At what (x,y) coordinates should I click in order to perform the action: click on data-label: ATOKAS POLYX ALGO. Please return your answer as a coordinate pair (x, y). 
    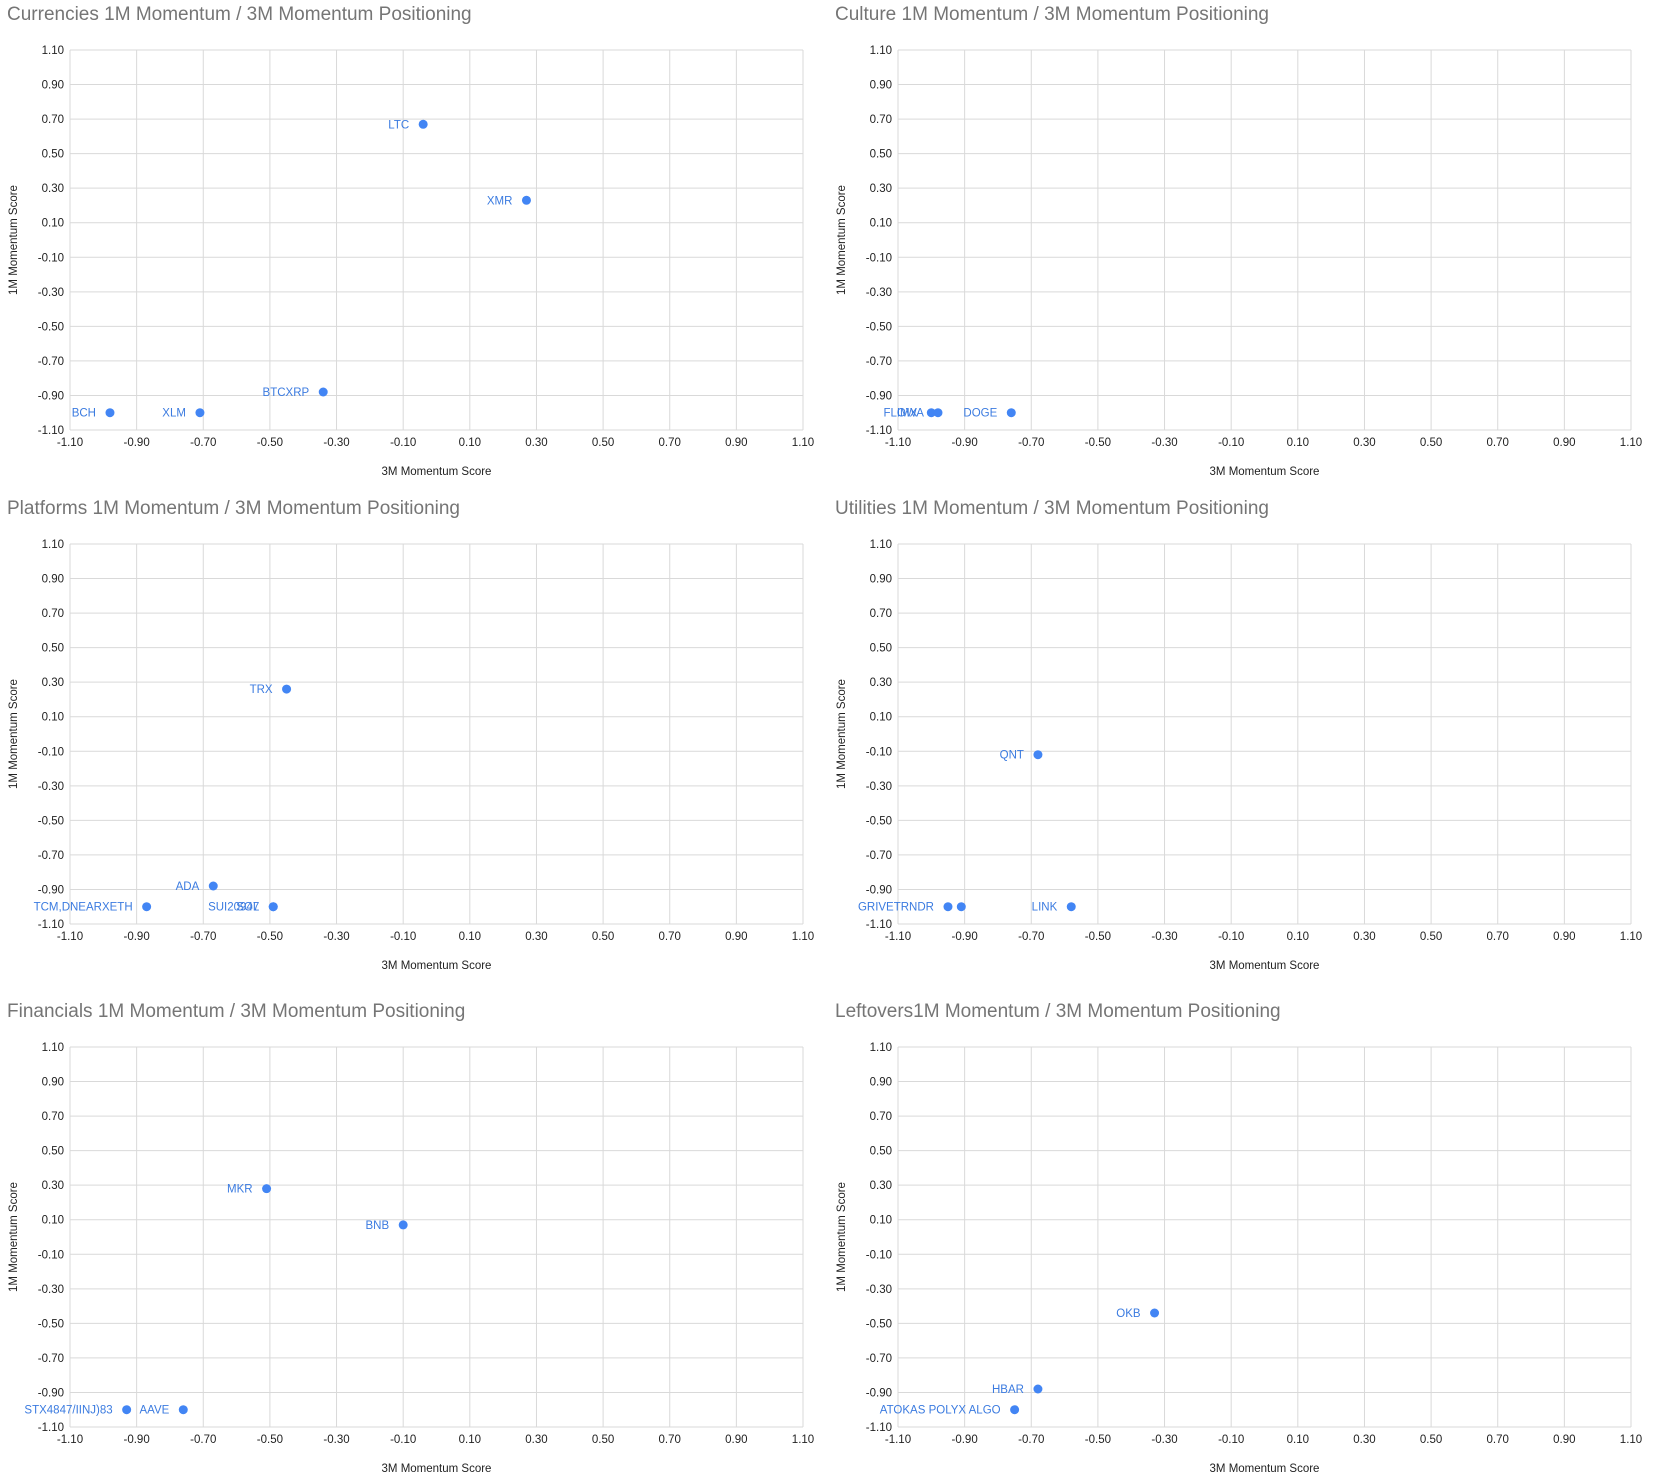
    Looking at the image, I should click on (940, 1411).